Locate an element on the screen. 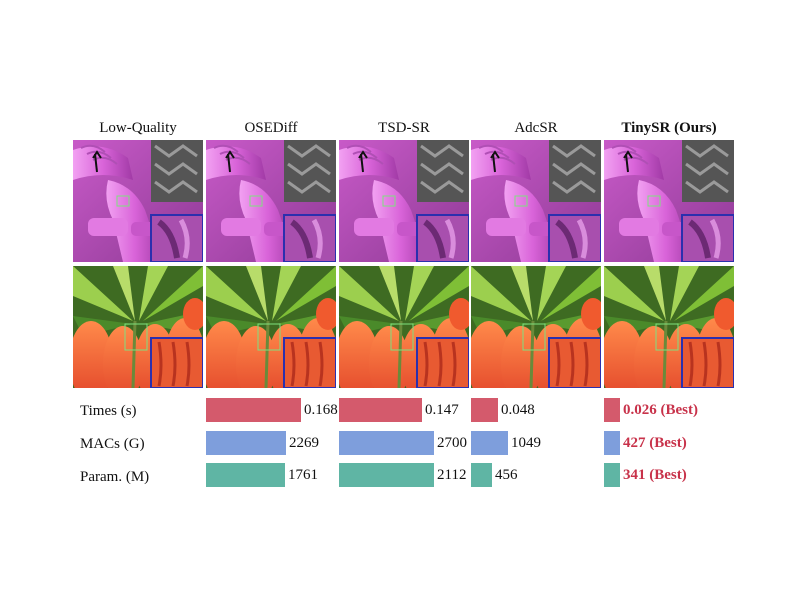  bar-macs-adcsr is located at coordinates (489, 443).